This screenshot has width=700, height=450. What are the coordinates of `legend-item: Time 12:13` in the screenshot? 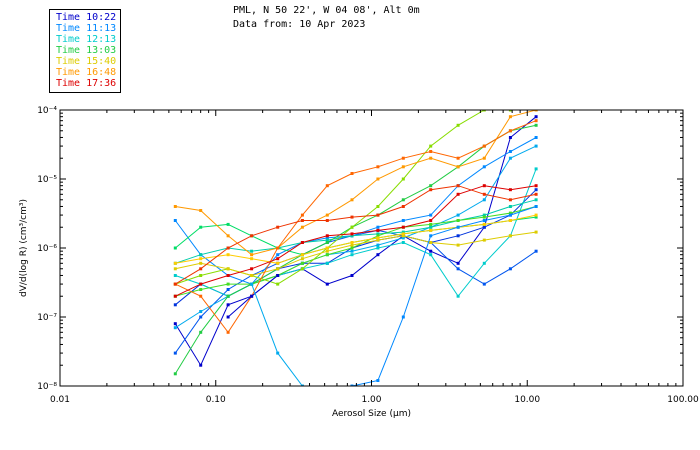 It's located at (86, 39).